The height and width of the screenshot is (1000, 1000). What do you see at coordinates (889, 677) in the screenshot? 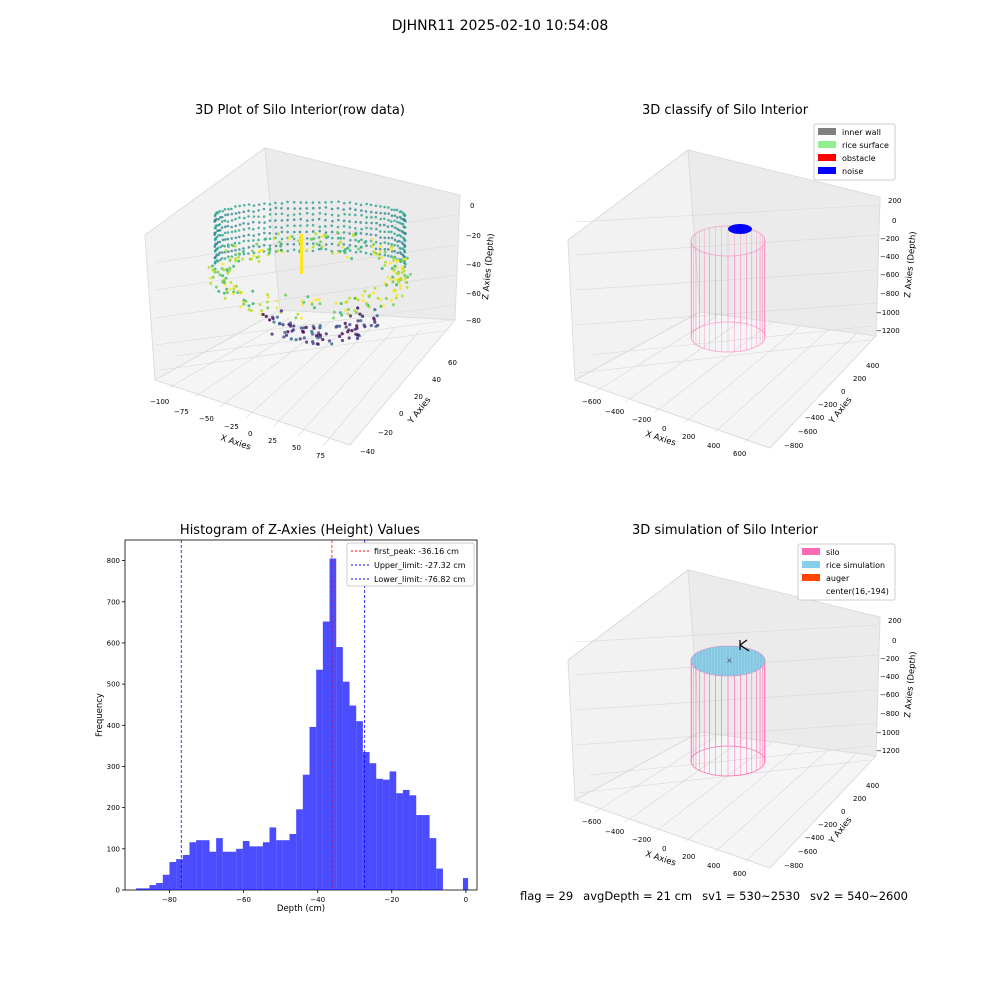
I see `simulation-ztick: −400` at bounding box center [889, 677].